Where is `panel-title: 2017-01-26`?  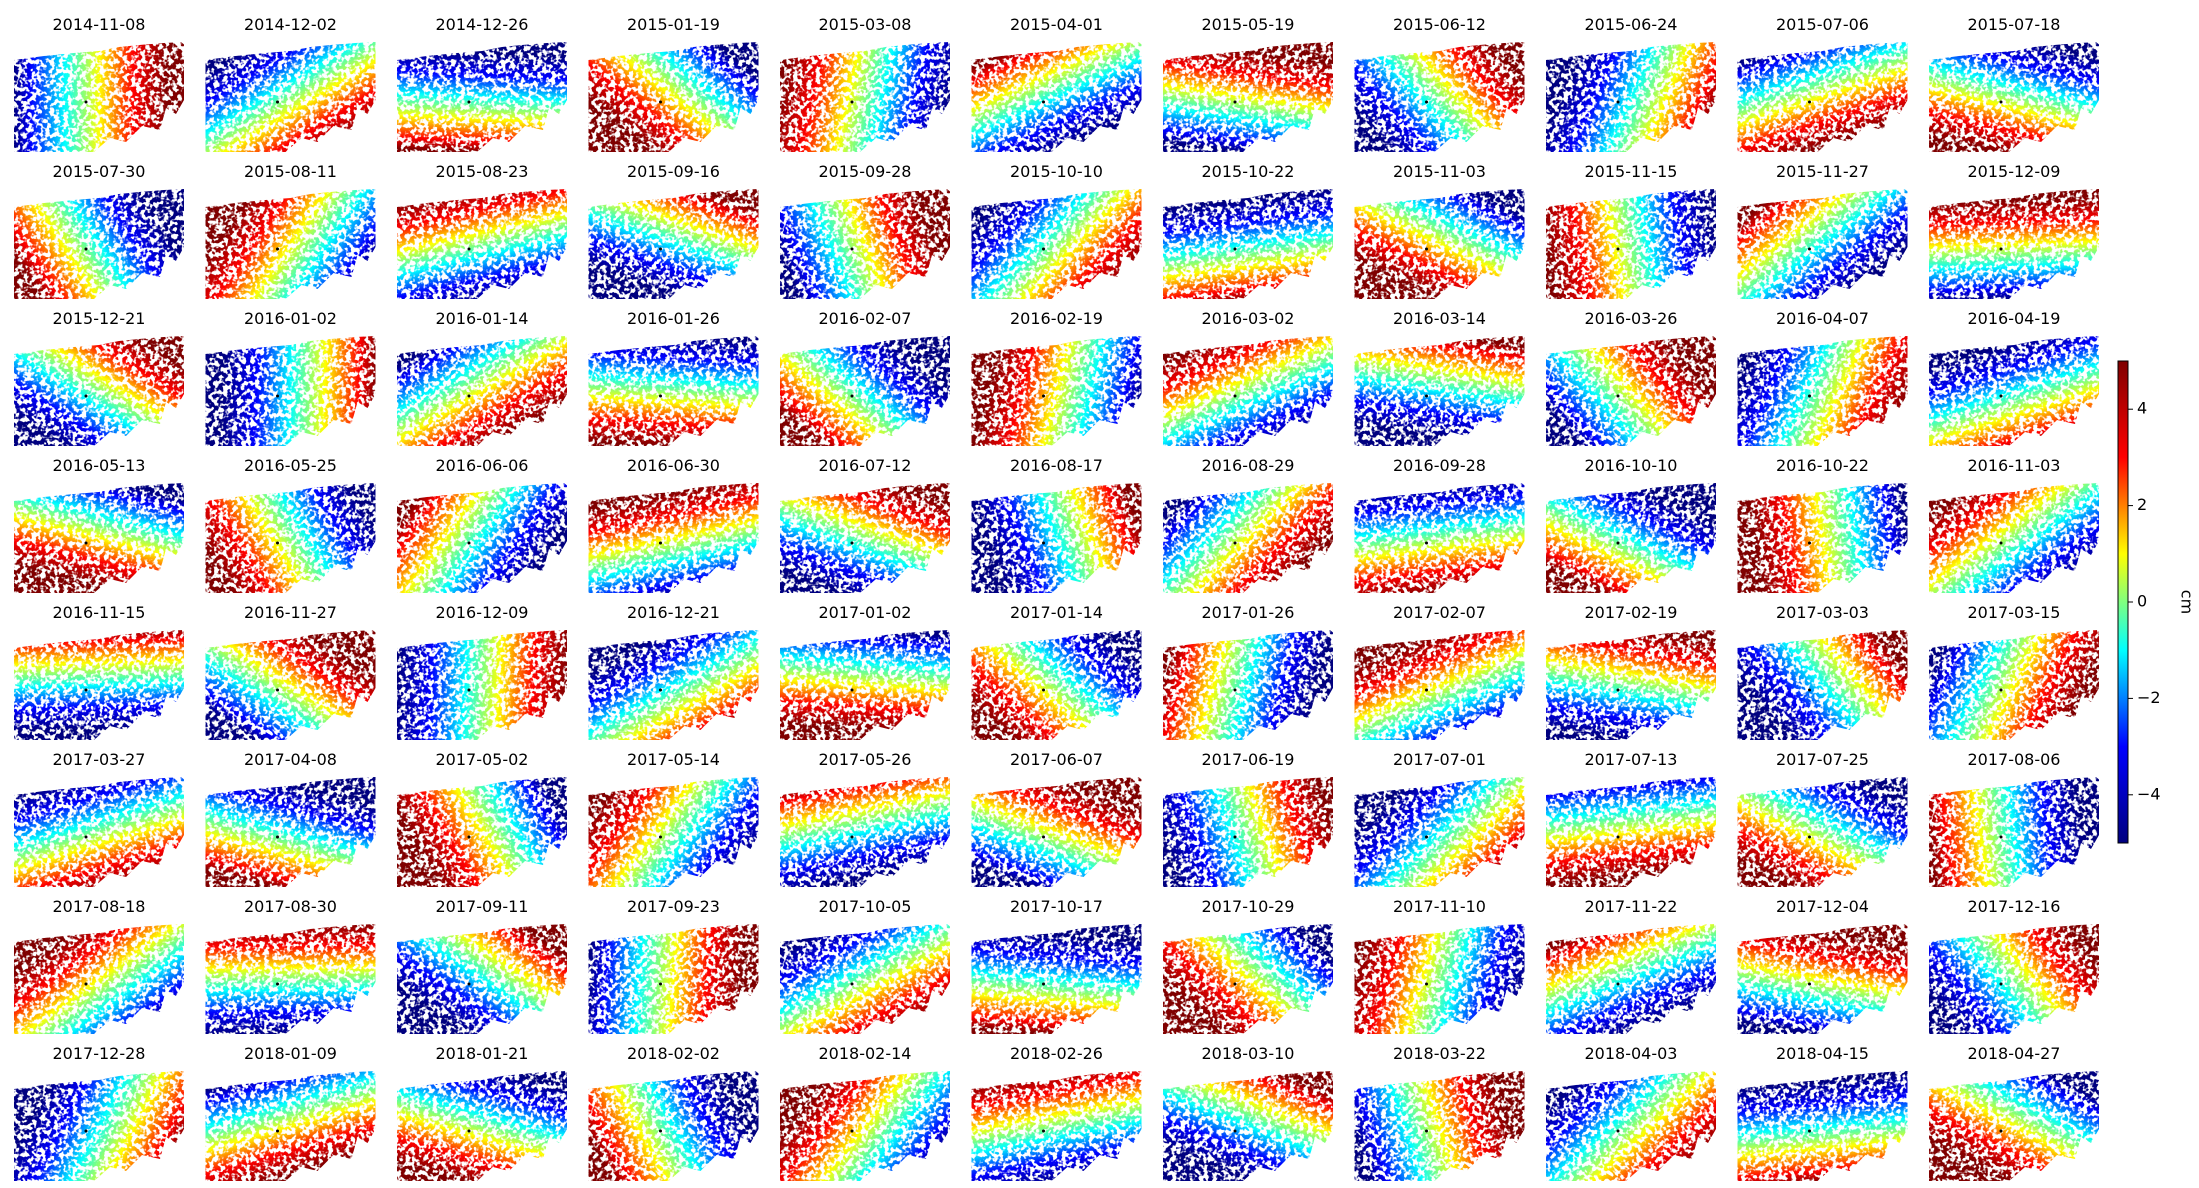
panel-title: 2017-01-26 is located at coordinates (1248, 612).